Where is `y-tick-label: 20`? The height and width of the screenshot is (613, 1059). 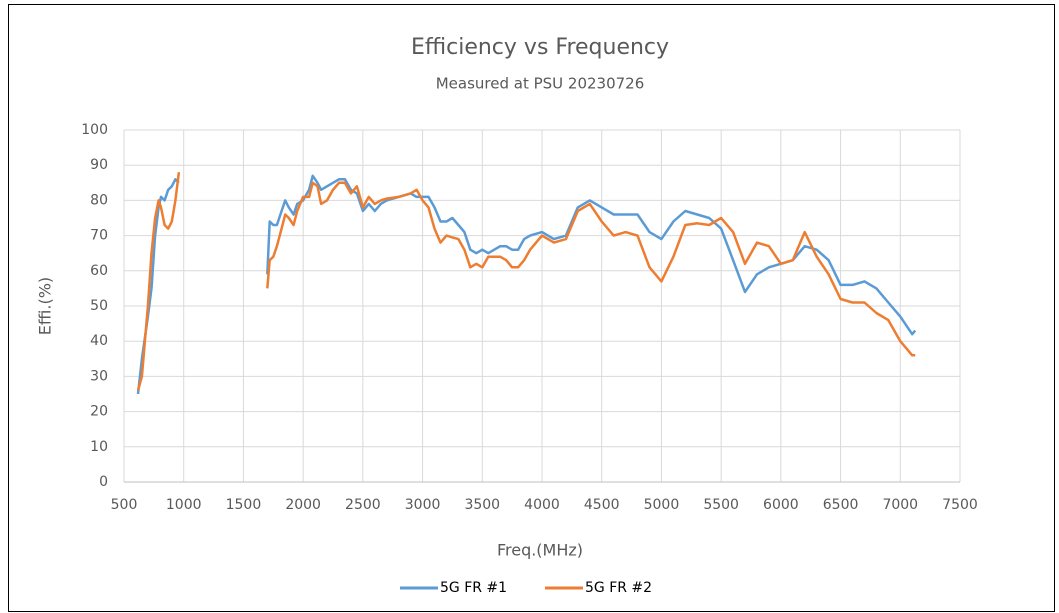
y-tick-label: 20 is located at coordinates (99, 412).